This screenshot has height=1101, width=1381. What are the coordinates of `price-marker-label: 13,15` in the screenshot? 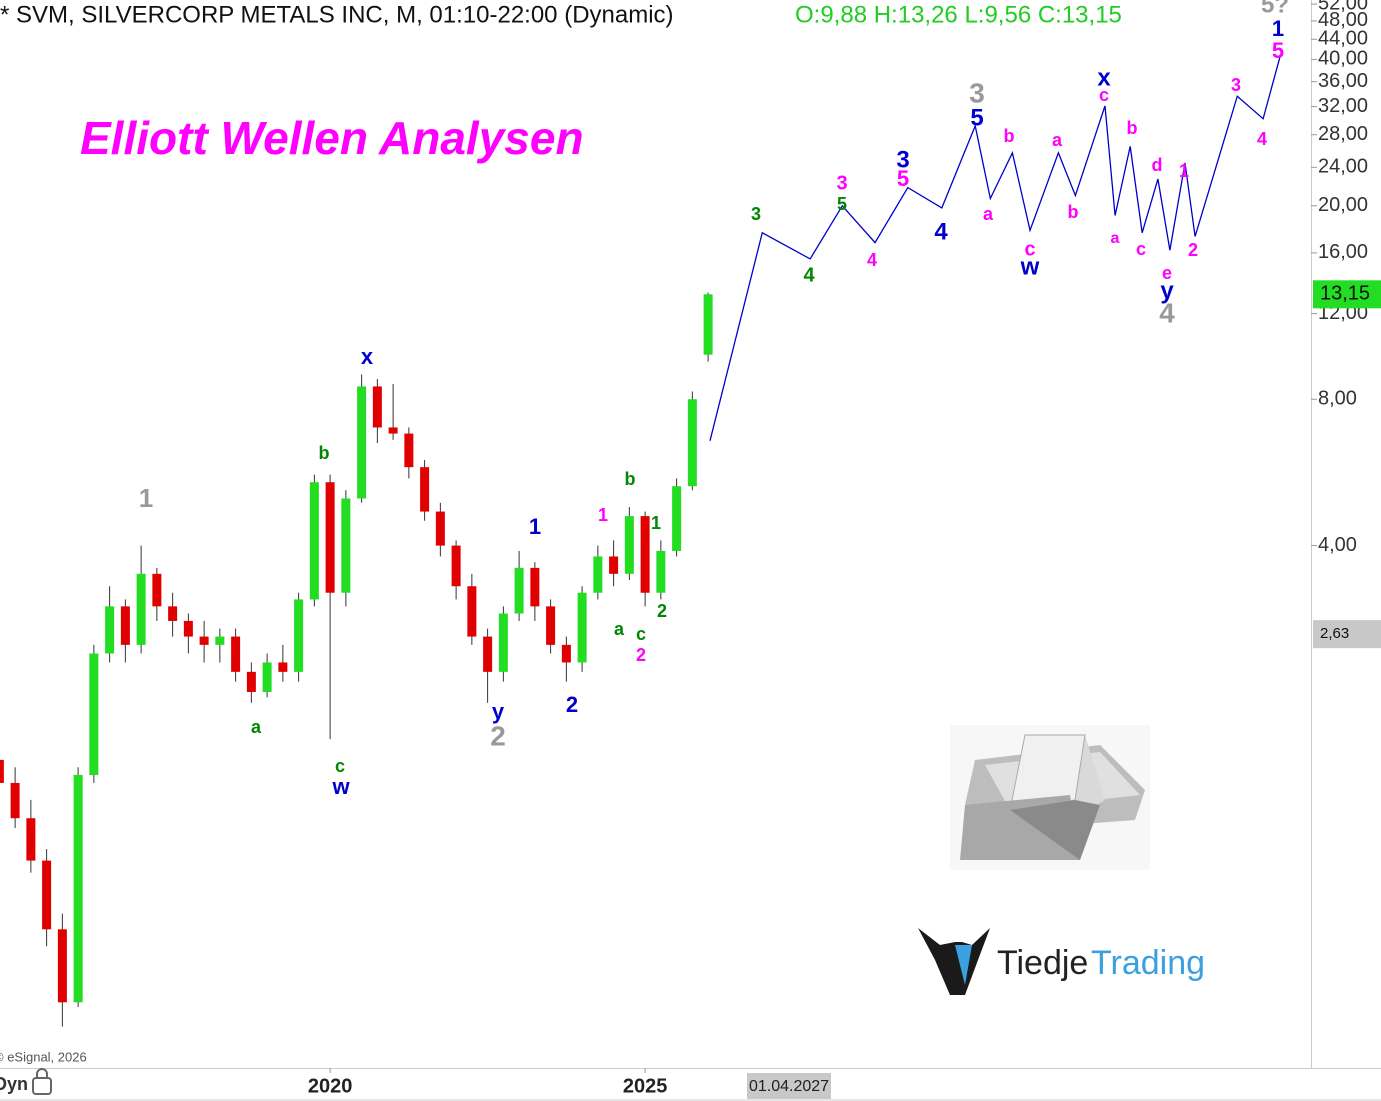 It's located at (1345, 294).